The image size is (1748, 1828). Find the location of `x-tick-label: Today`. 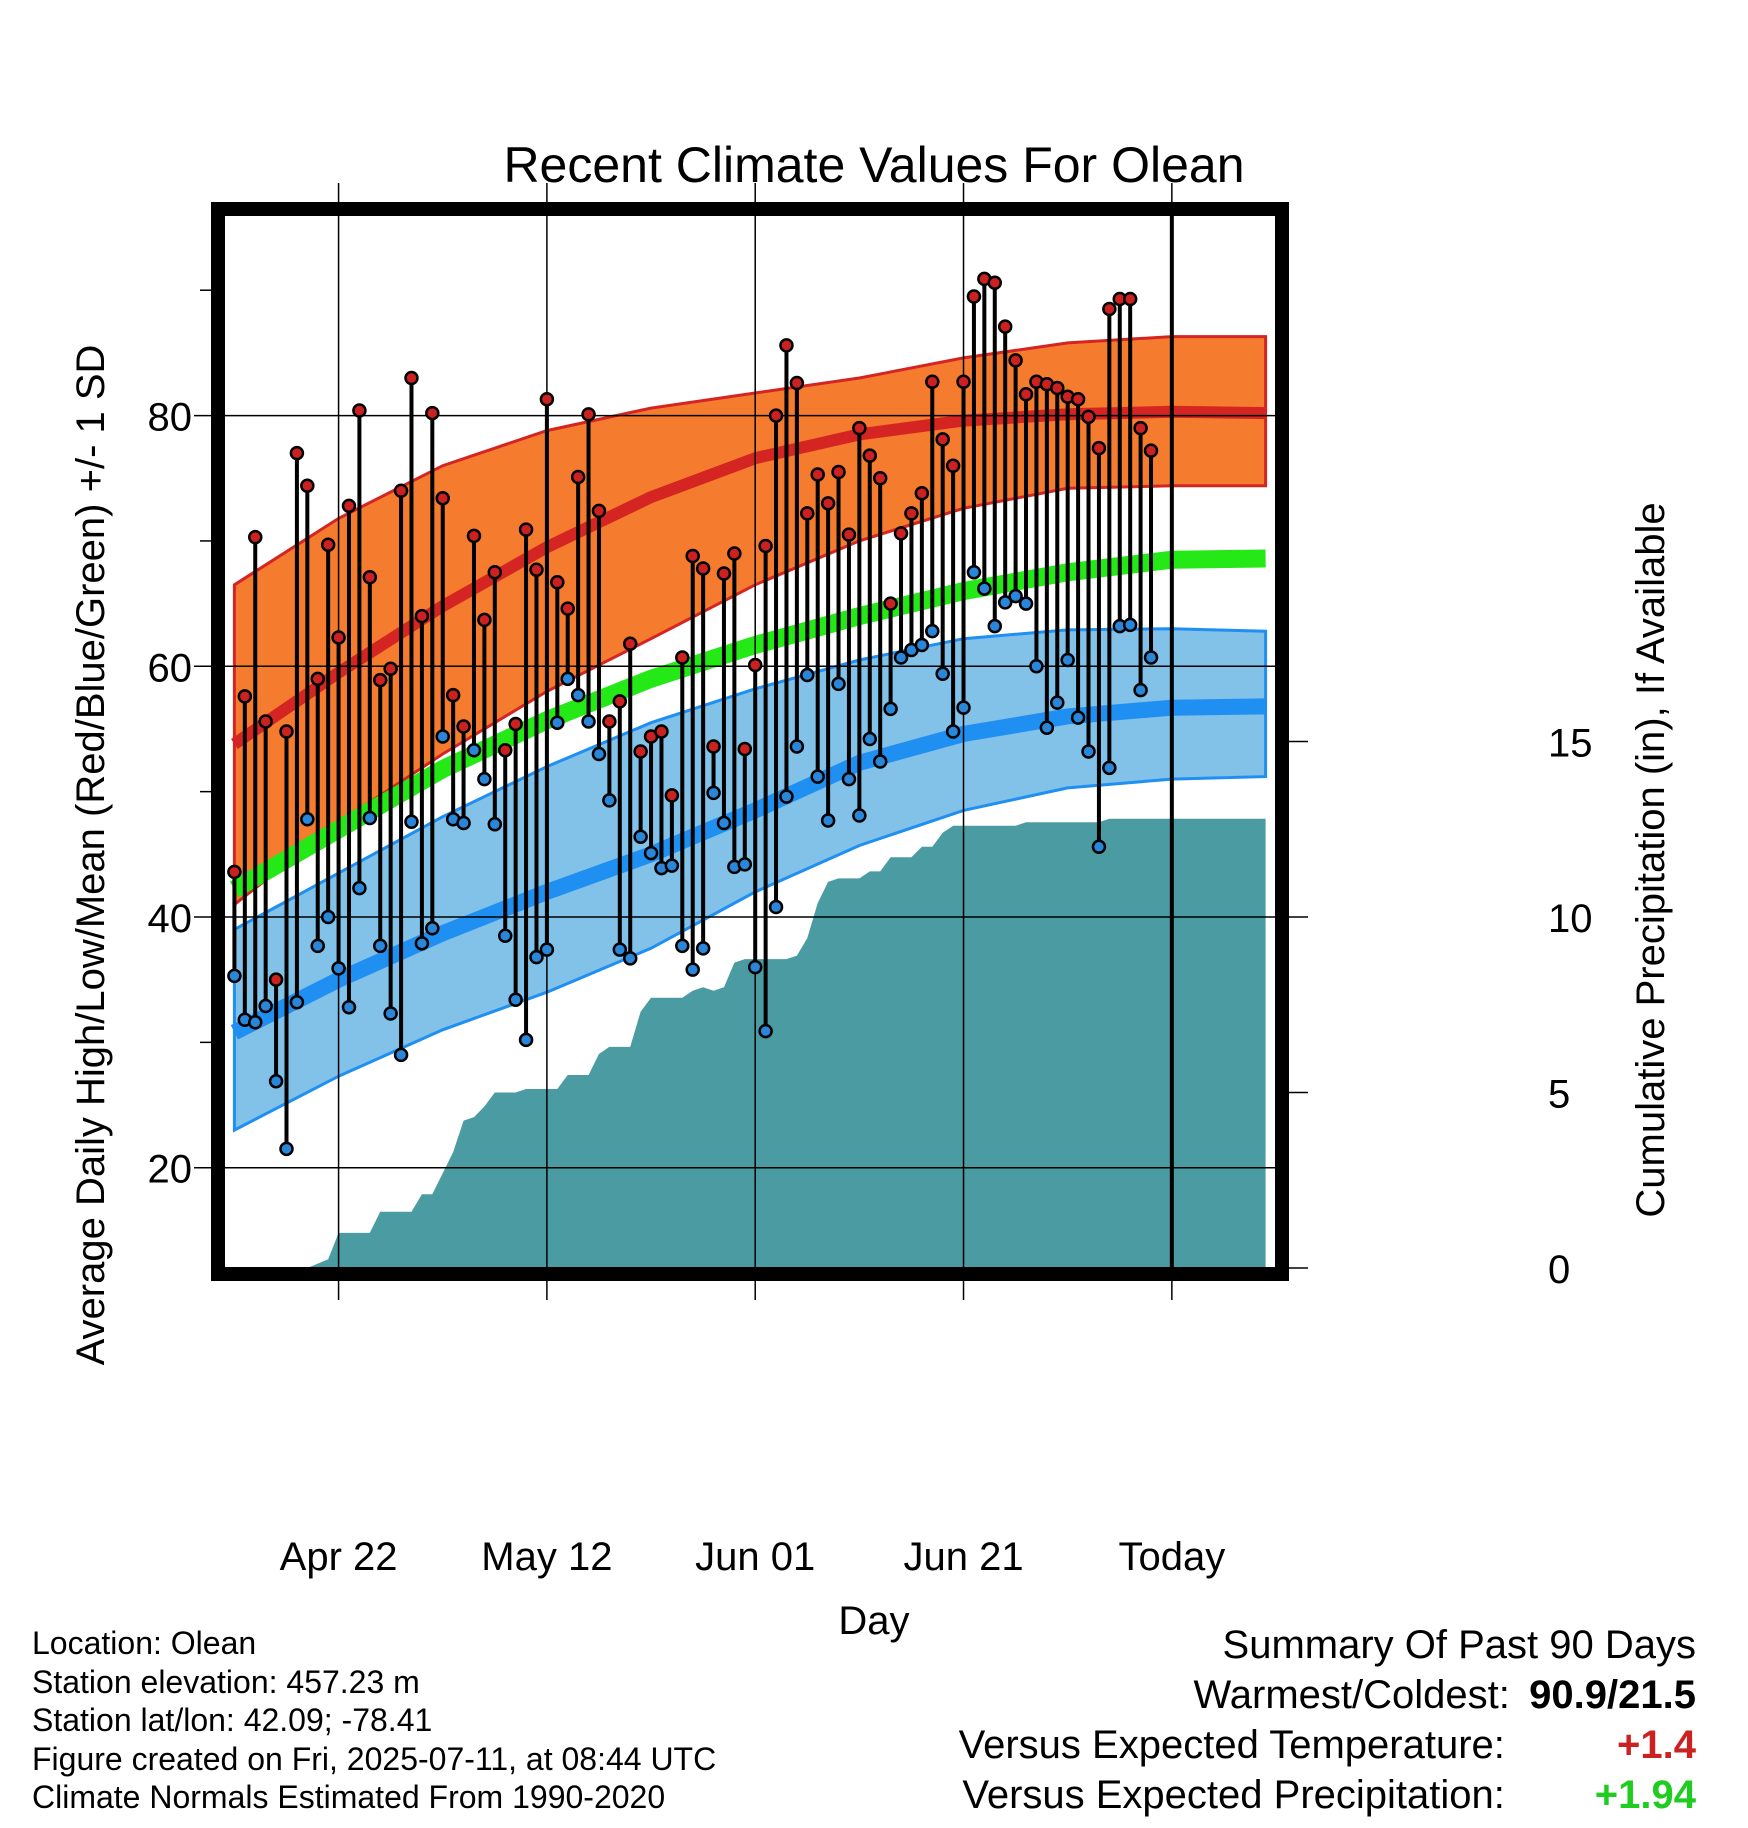

x-tick-label: Today is located at coordinates (1171, 1557).